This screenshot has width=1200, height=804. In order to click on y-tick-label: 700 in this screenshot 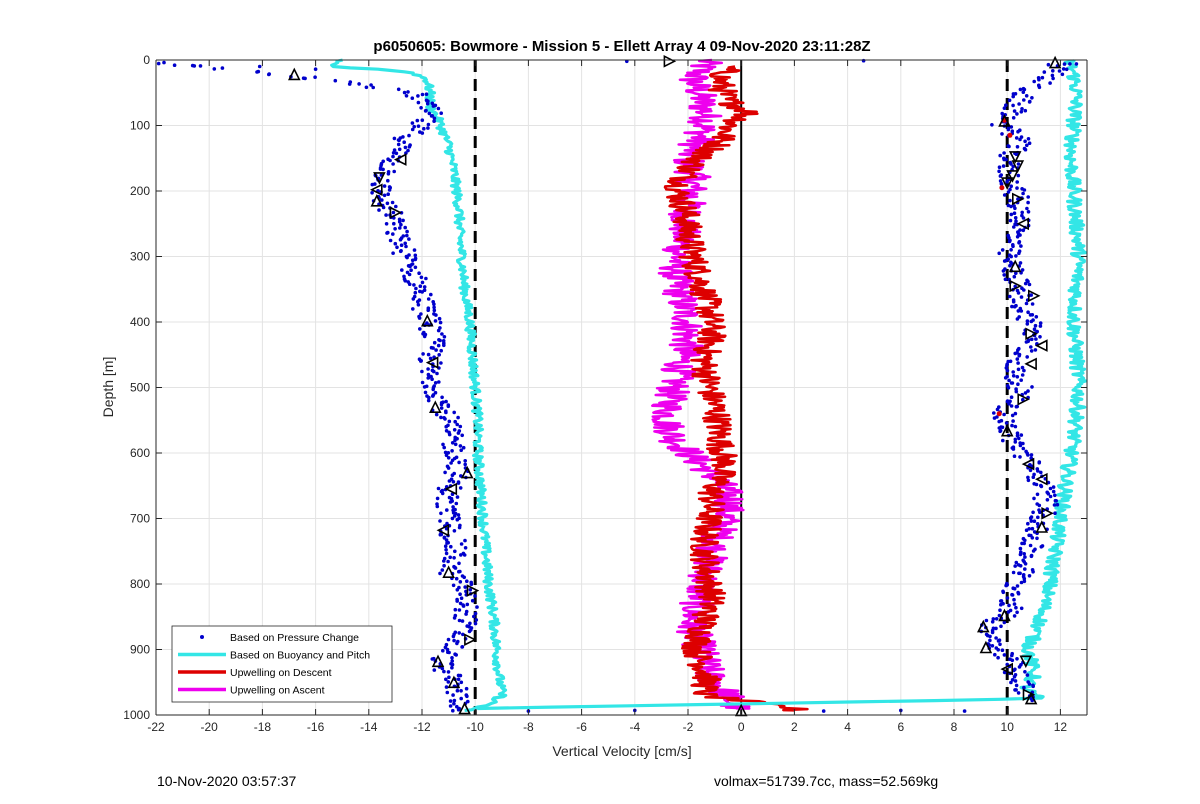, I will do `click(140, 519)`.